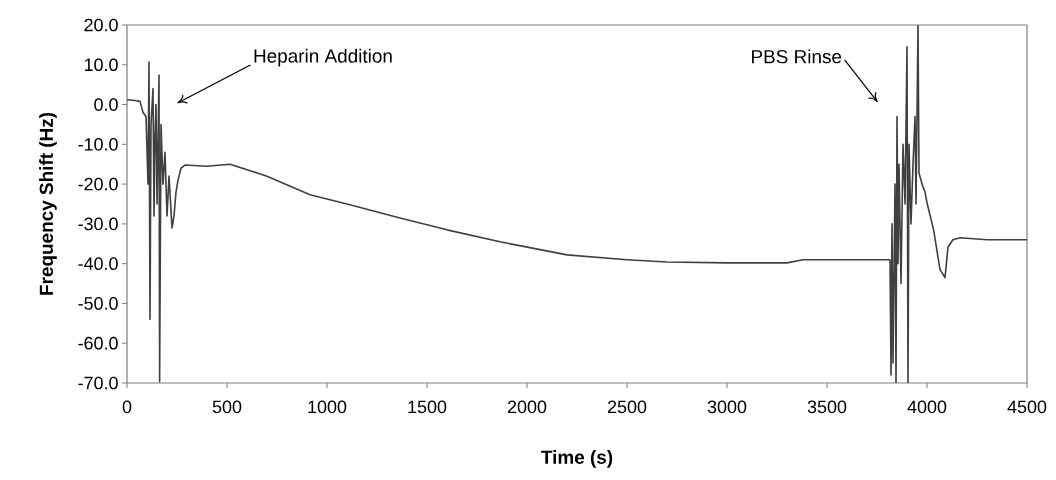 The image size is (1056, 480). What do you see at coordinates (1027, 407) in the screenshot?
I see `x-tick-label: 4500` at bounding box center [1027, 407].